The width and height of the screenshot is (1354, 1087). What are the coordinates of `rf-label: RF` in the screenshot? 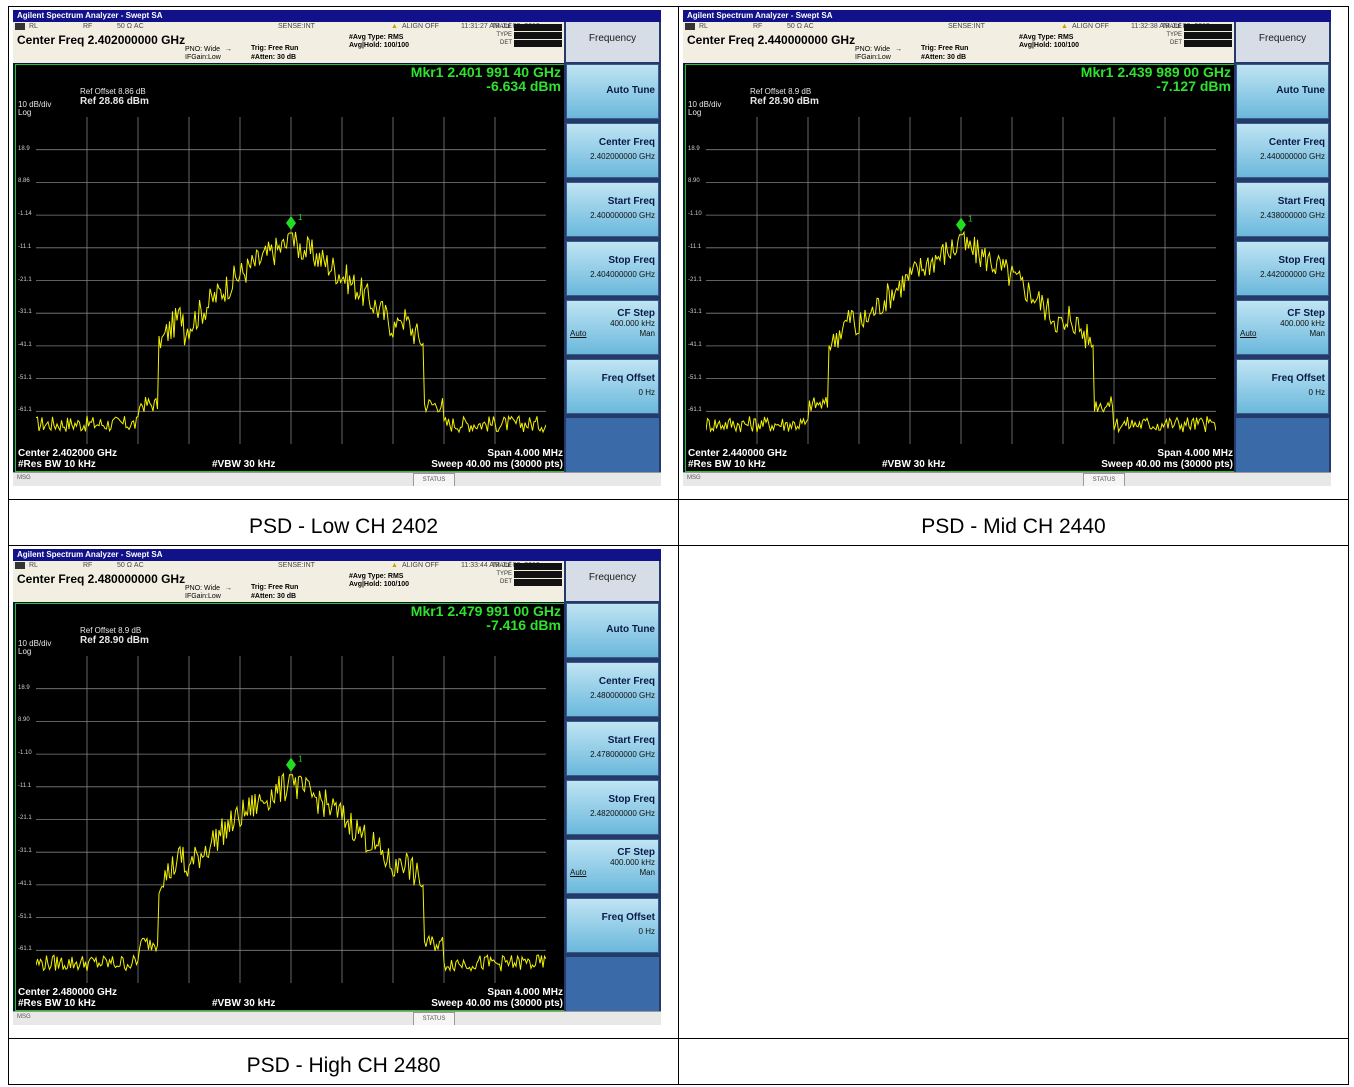 It's located at (88, 26).